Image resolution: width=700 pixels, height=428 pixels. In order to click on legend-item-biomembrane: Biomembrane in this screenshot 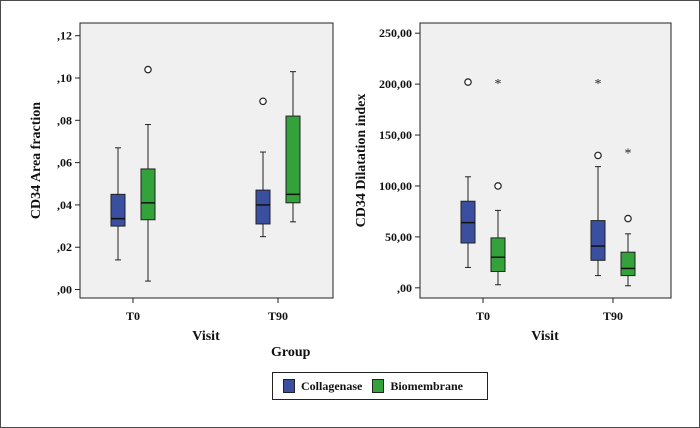, I will do `click(412, 386)`.